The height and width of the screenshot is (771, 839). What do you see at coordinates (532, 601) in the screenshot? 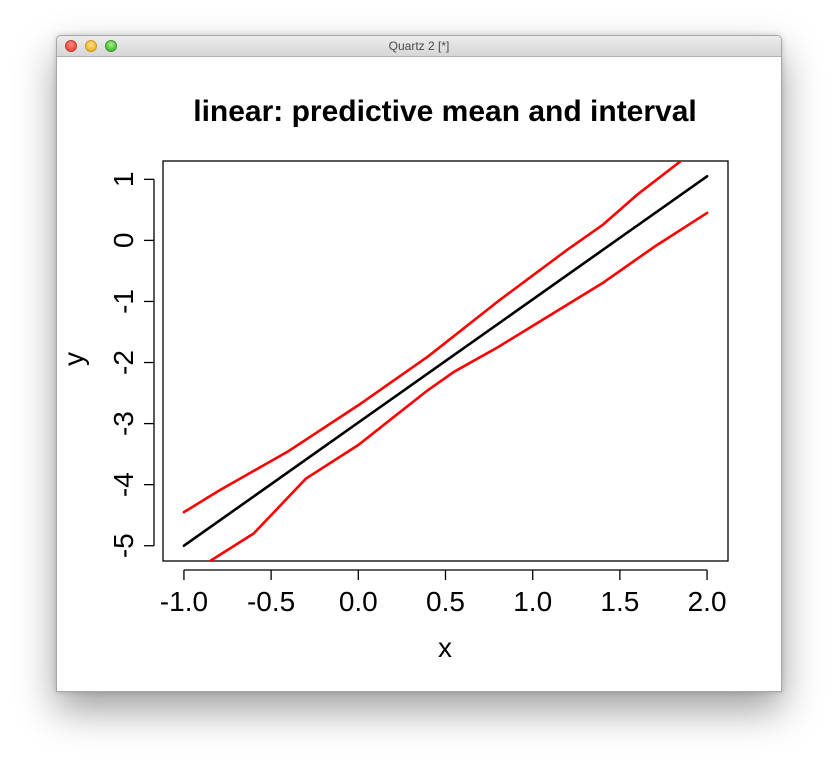
I see `x-tick-label: 1.0` at bounding box center [532, 601].